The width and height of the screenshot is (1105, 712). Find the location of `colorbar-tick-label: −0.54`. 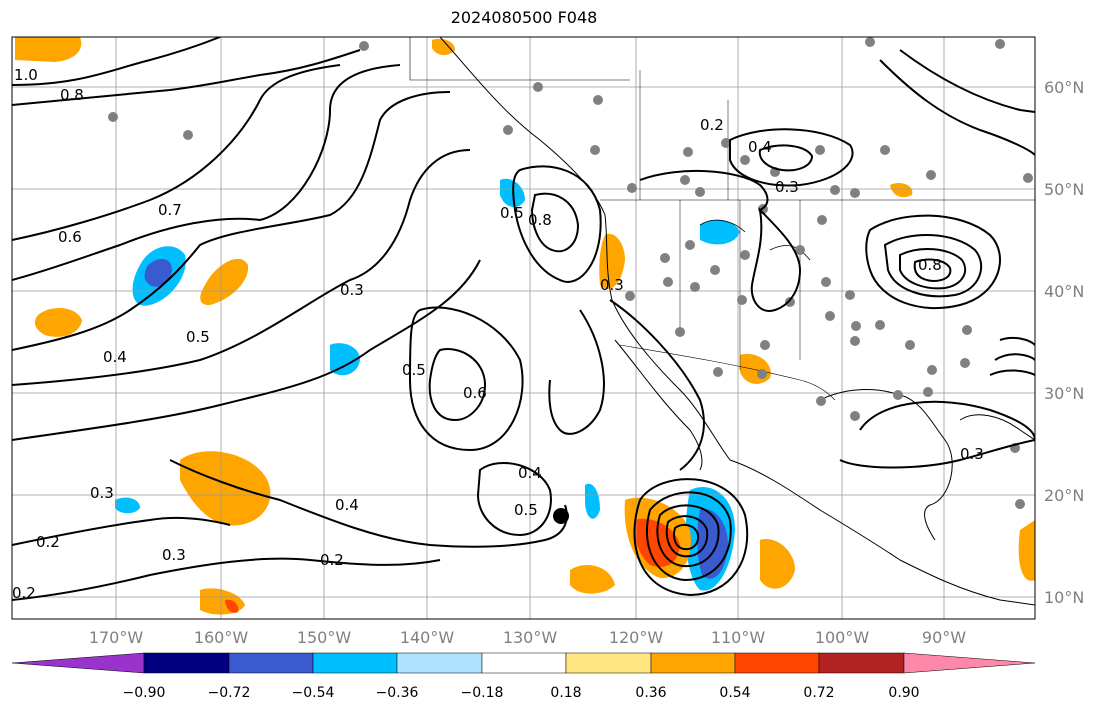

colorbar-tick-label: −0.54 is located at coordinates (313, 693).